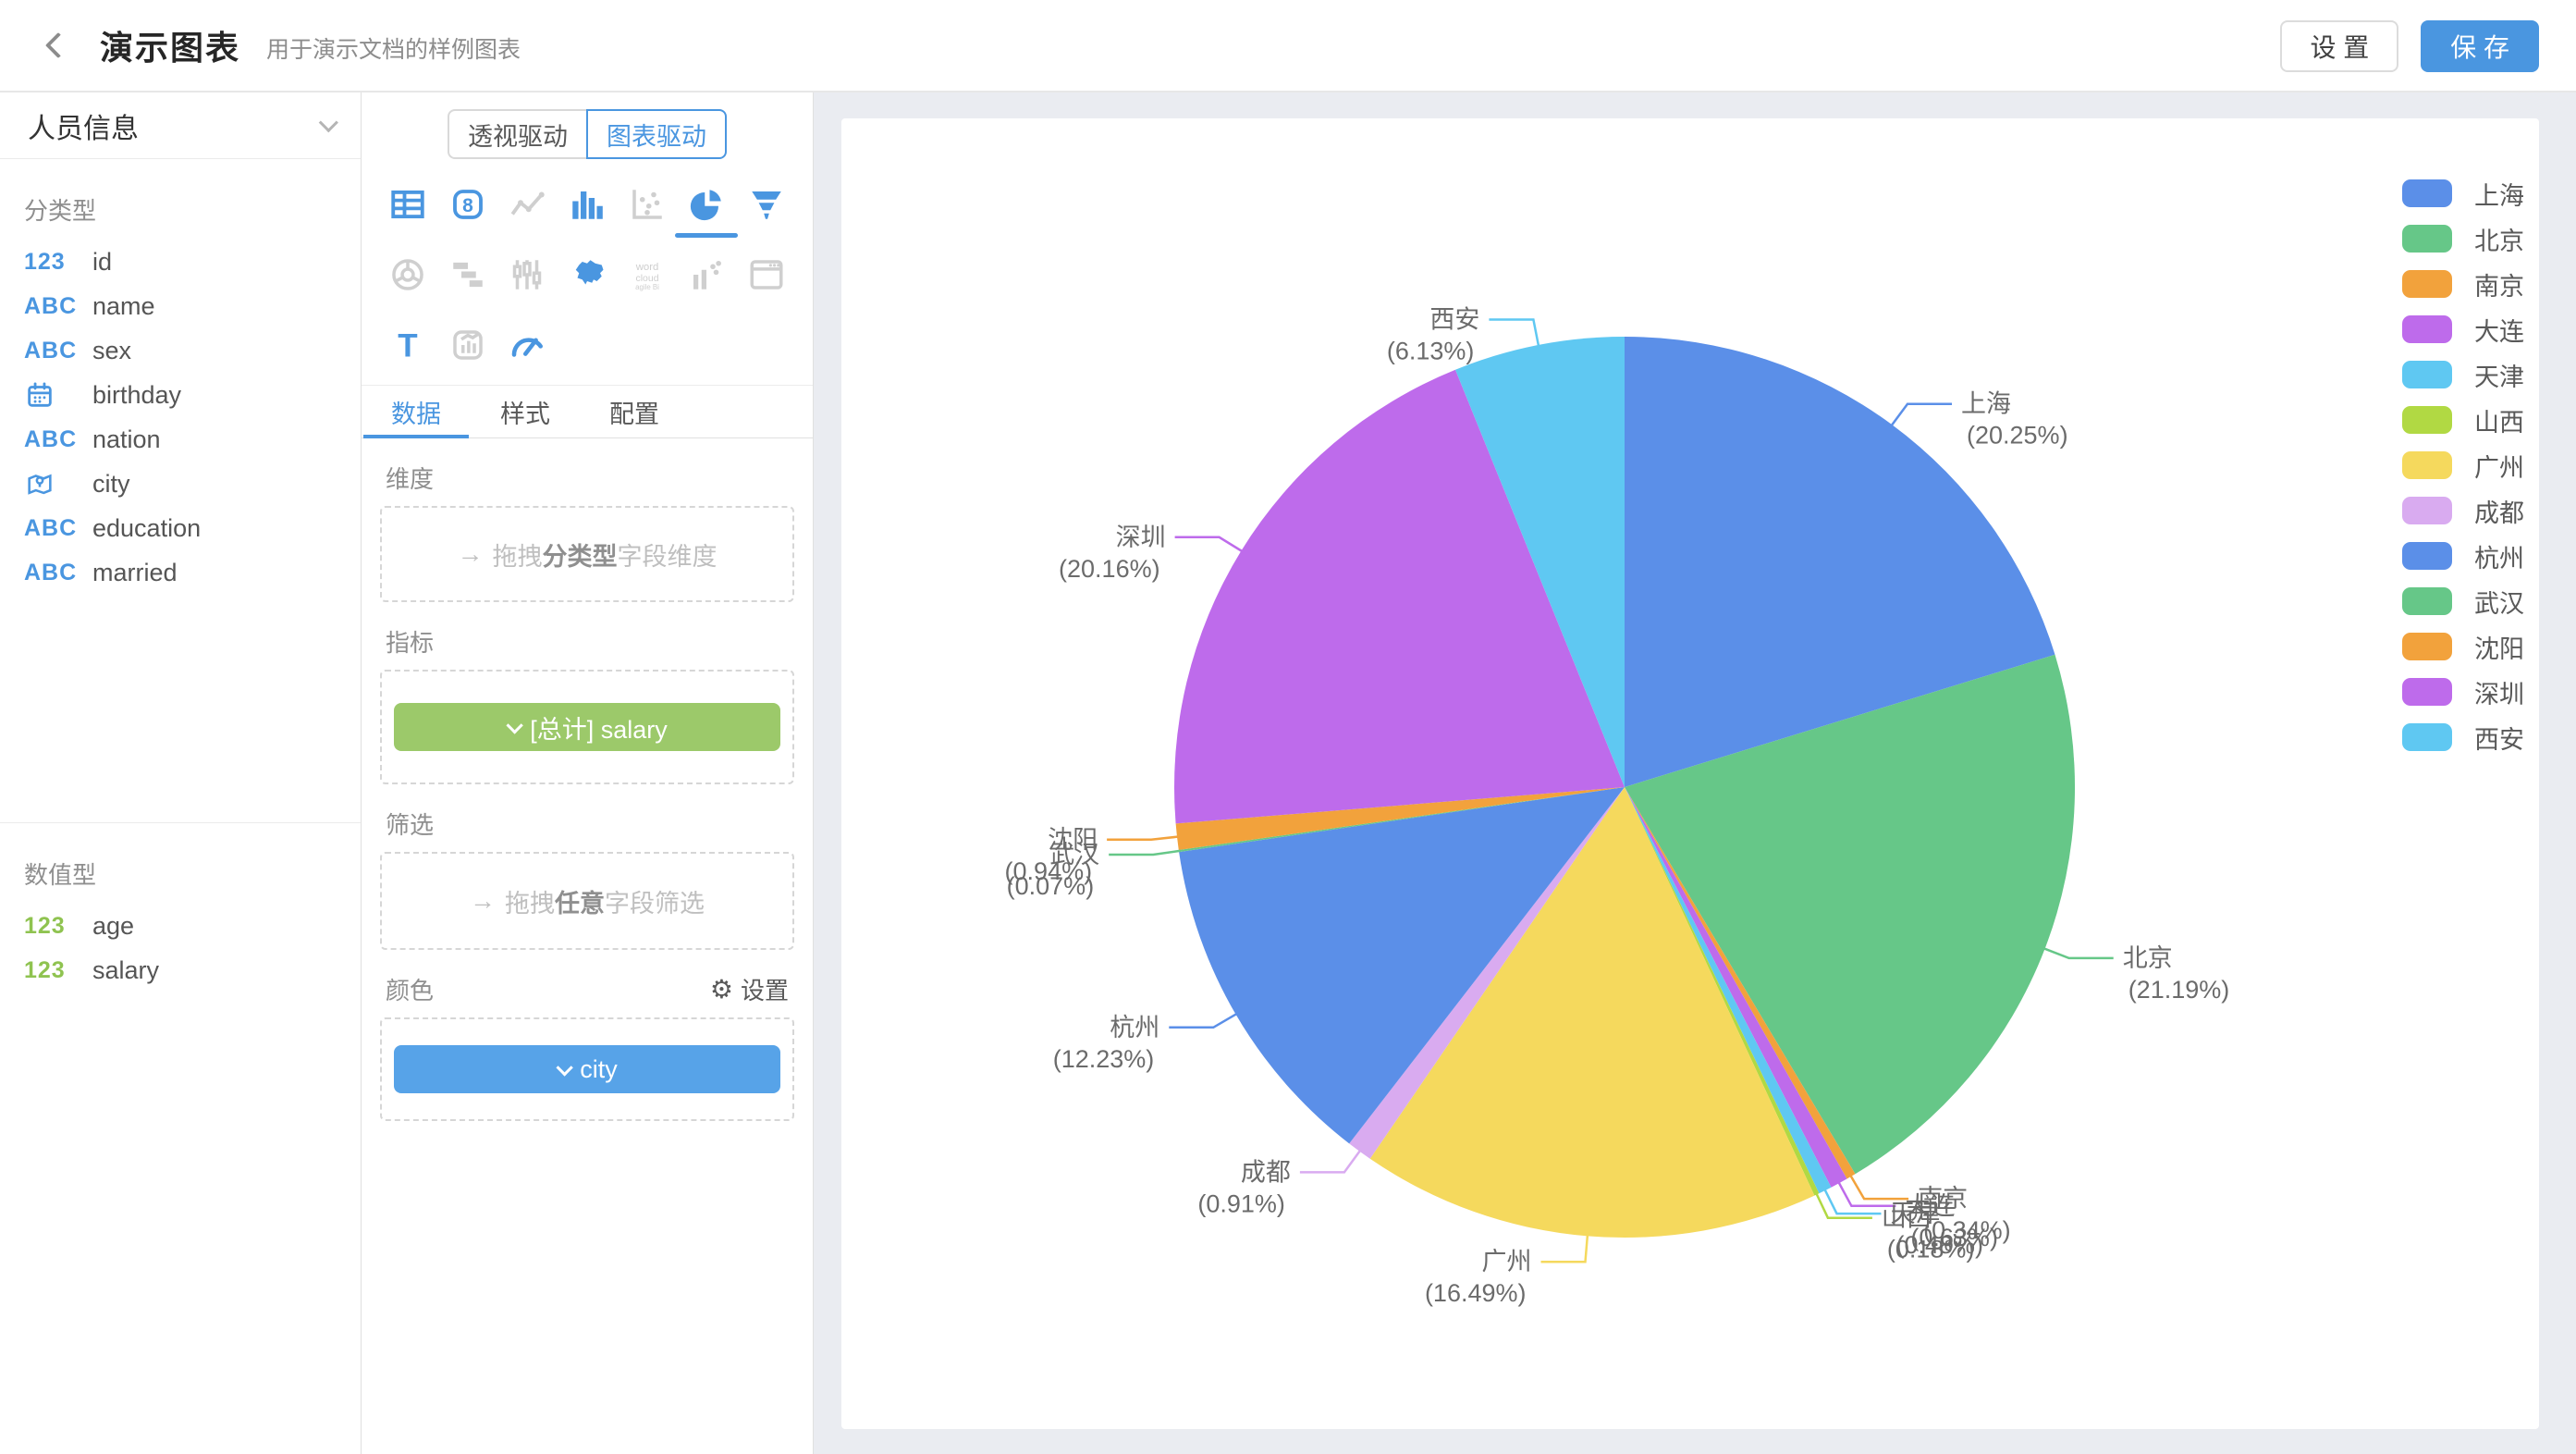 This screenshot has width=2576, height=1454. I want to click on mode-toggle: 透视驱动 图表驱动, so click(588, 134).